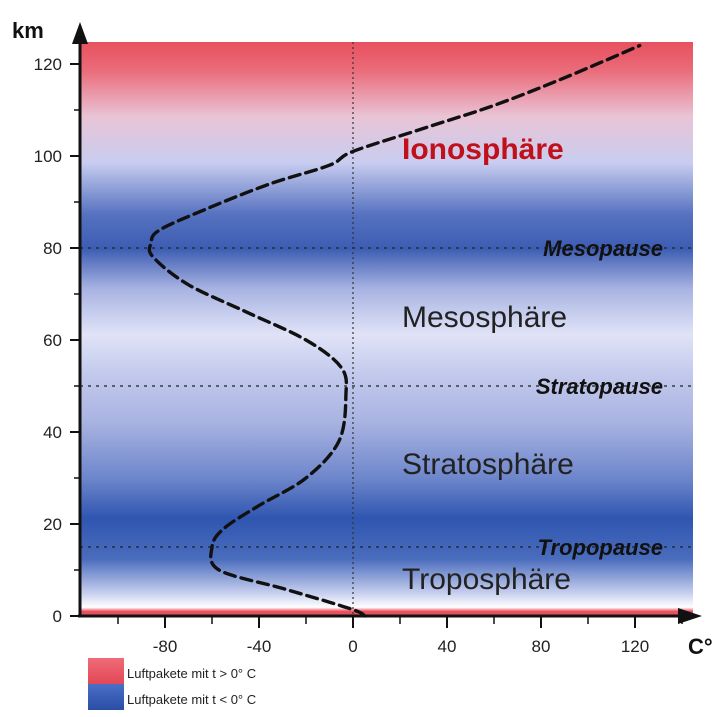  What do you see at coordinates (700, 646) in the screenshot?
I see `x-axis-unit: C°` at bounding box center [700, 646].